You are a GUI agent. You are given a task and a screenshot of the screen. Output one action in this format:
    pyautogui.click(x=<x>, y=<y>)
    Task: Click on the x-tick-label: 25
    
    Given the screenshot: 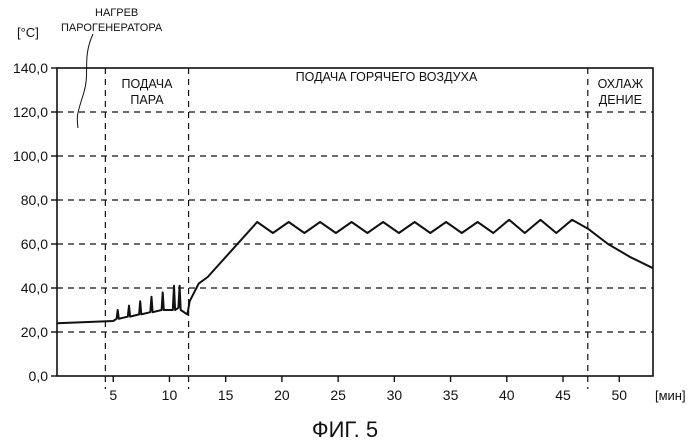 What is the action you would take?
    pyautogui.click(x=338, y=395)
    